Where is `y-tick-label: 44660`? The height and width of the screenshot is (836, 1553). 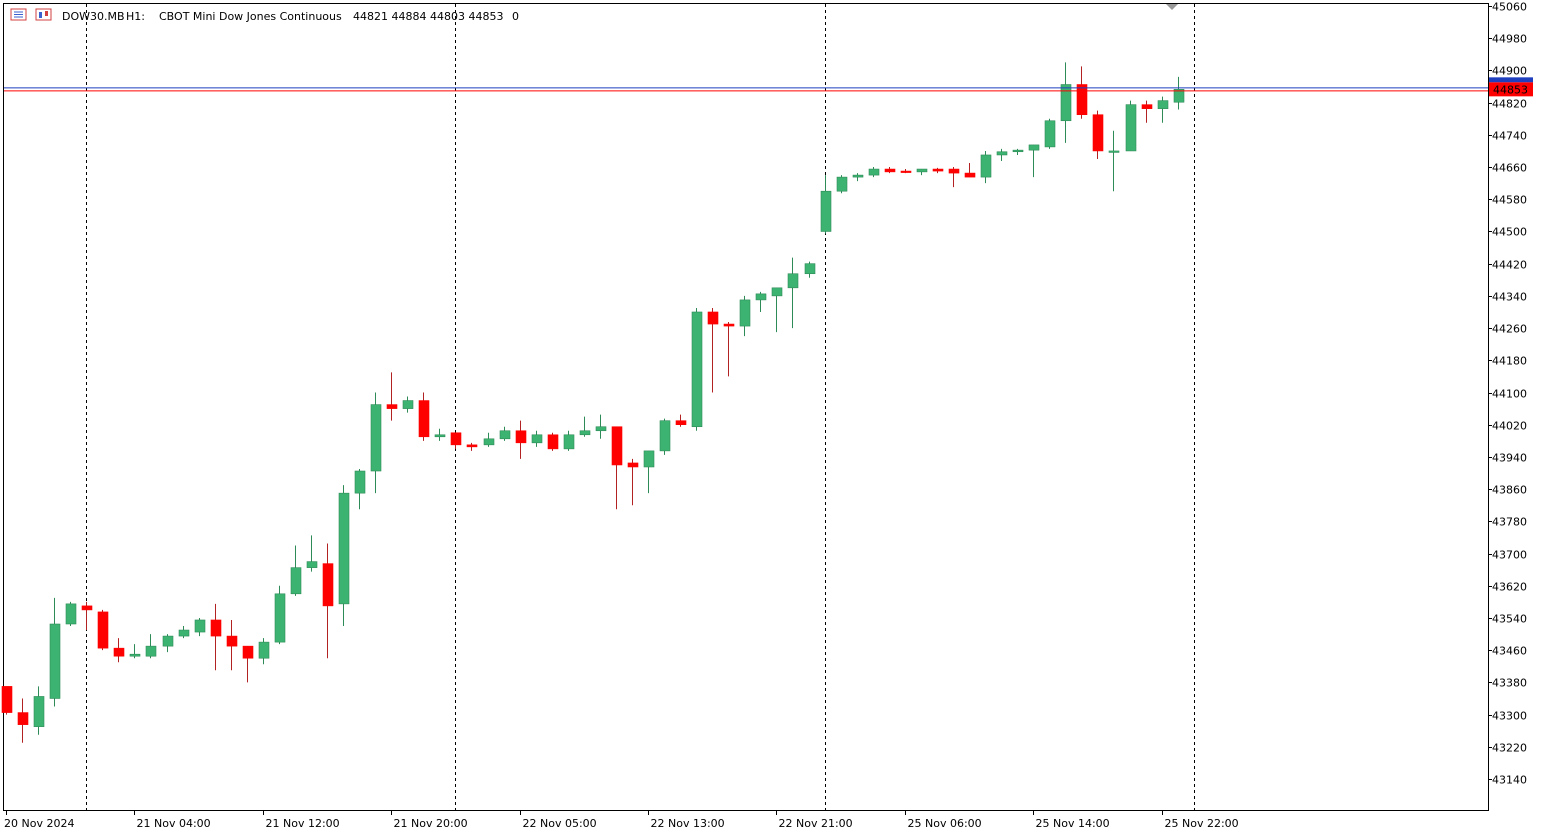 y-tick-label: 44660 is located at coordinates (1509, 168).